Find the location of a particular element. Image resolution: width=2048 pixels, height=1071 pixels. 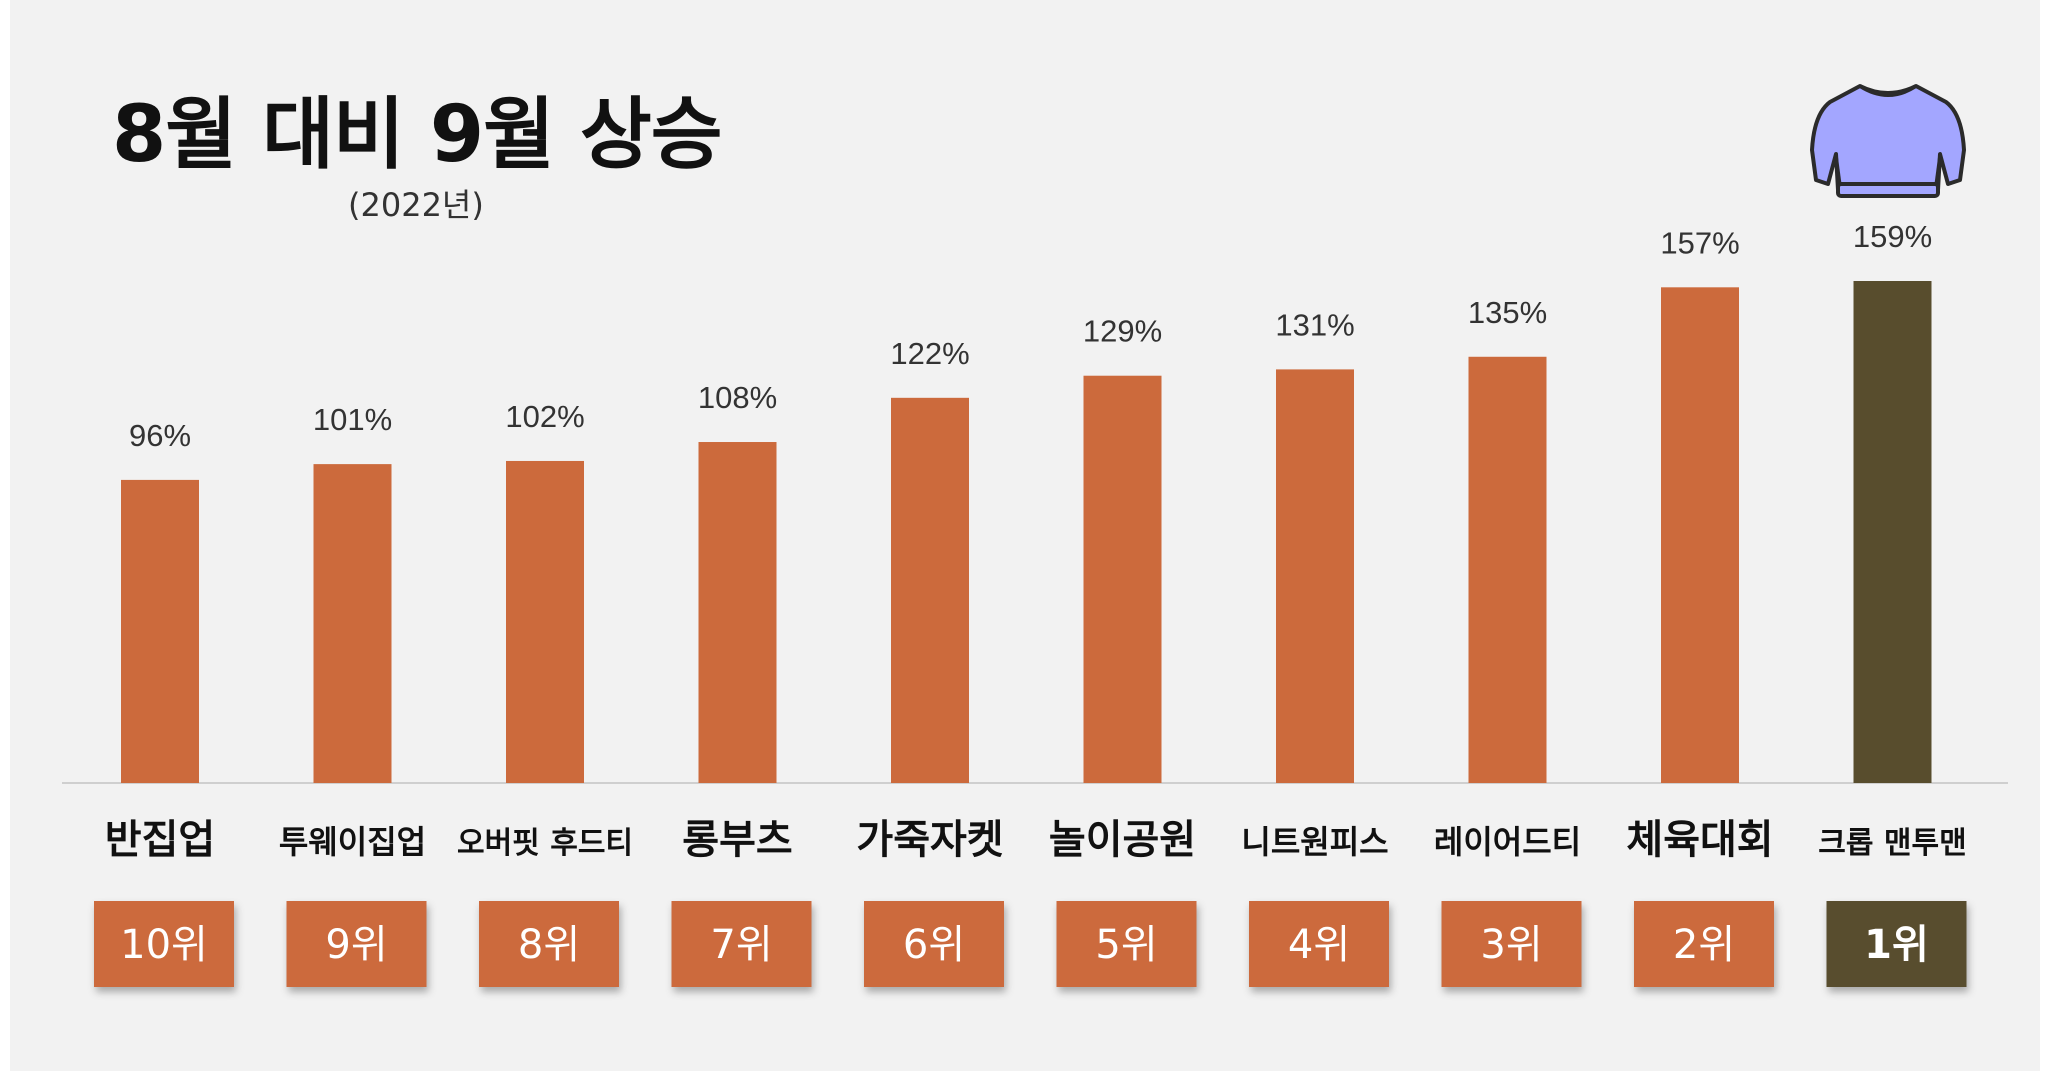

data-label: 157% is located at coordinates (1699, 242).